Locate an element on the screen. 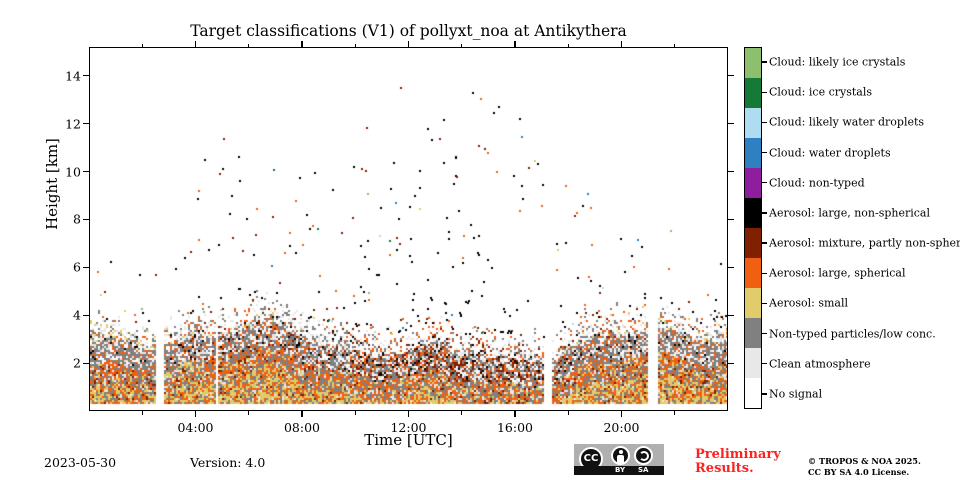  footer-version: Version: 4.0 is located at coordinates (228, 462).